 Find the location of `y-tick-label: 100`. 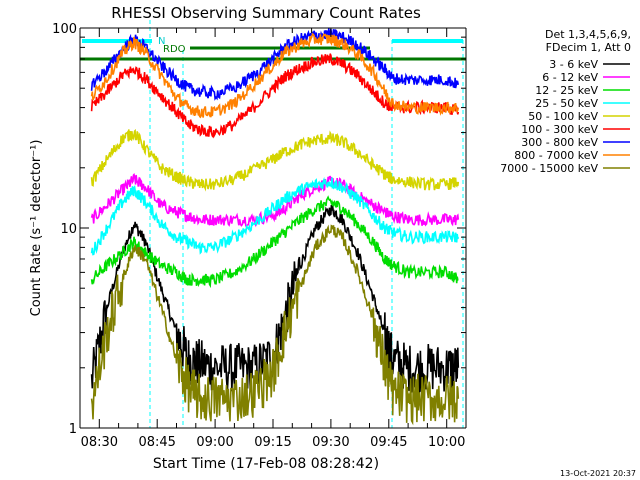

y-tick-label: 100 is located at coordinates (64, 29).